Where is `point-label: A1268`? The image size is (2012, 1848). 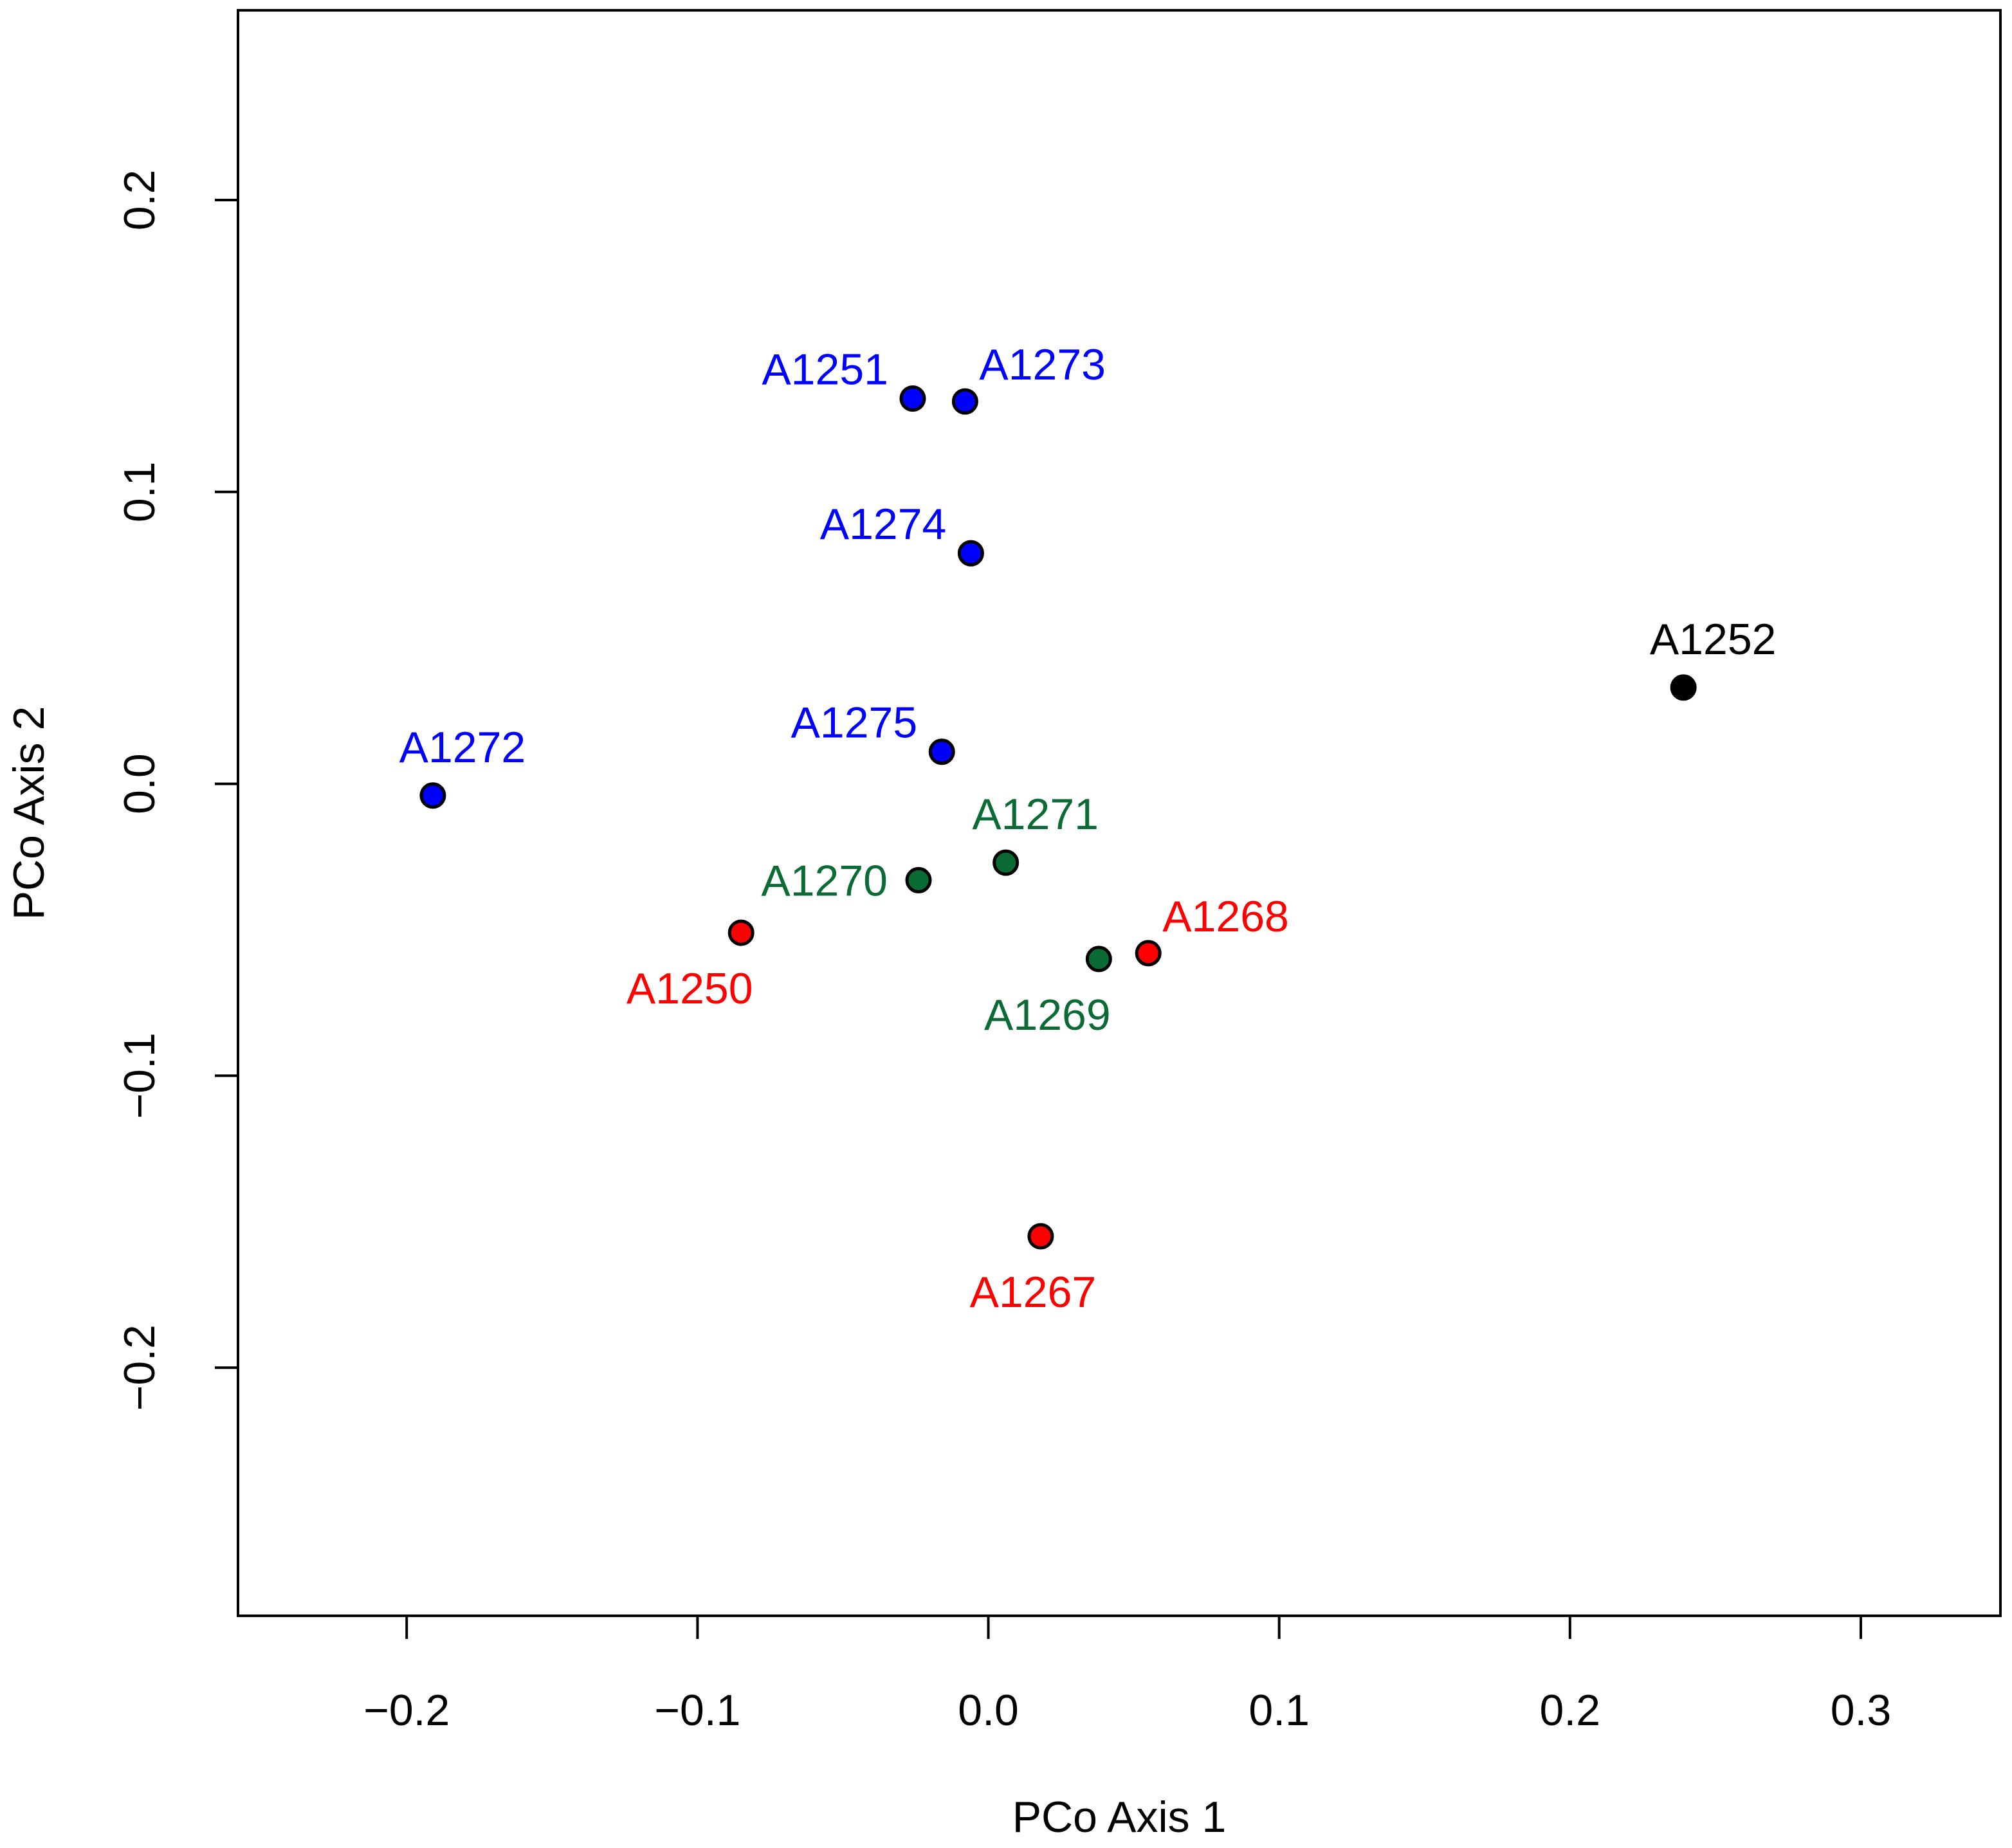 point-label: A1268 is located at coordinates (1225, 916).